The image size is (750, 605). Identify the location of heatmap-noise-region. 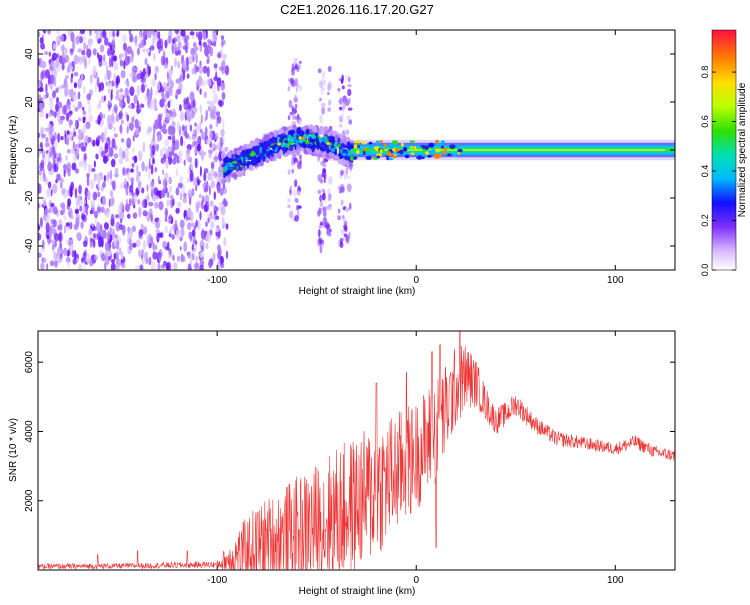
(134, 150).